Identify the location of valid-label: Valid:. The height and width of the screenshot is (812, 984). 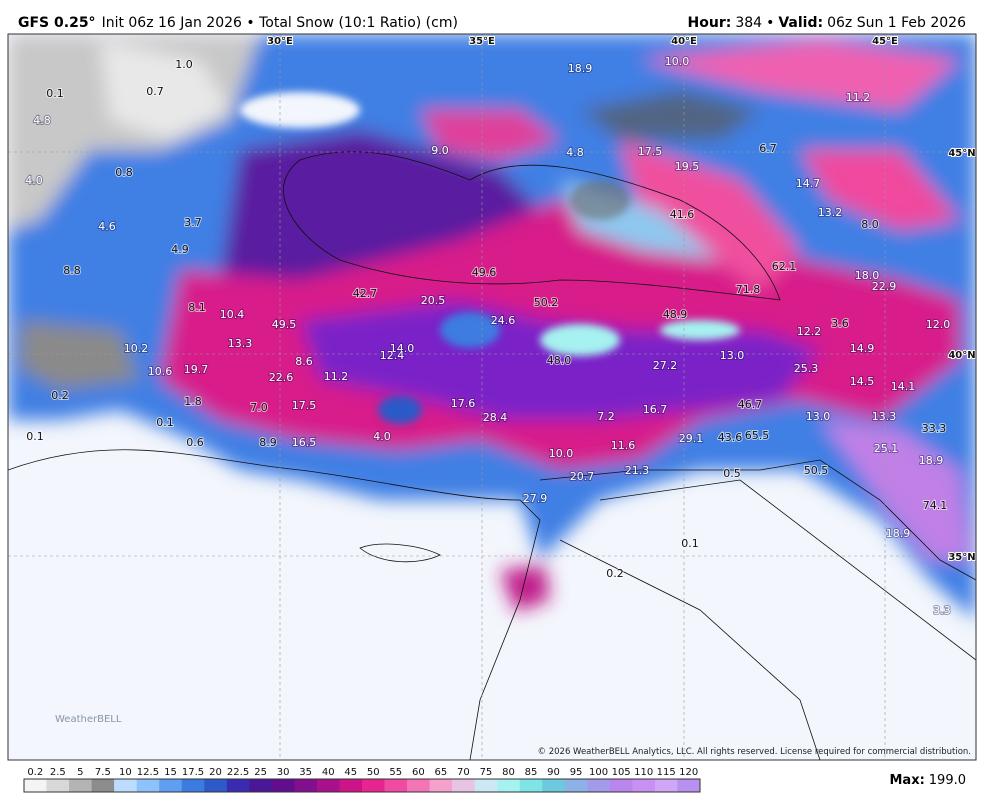
(800, 23).